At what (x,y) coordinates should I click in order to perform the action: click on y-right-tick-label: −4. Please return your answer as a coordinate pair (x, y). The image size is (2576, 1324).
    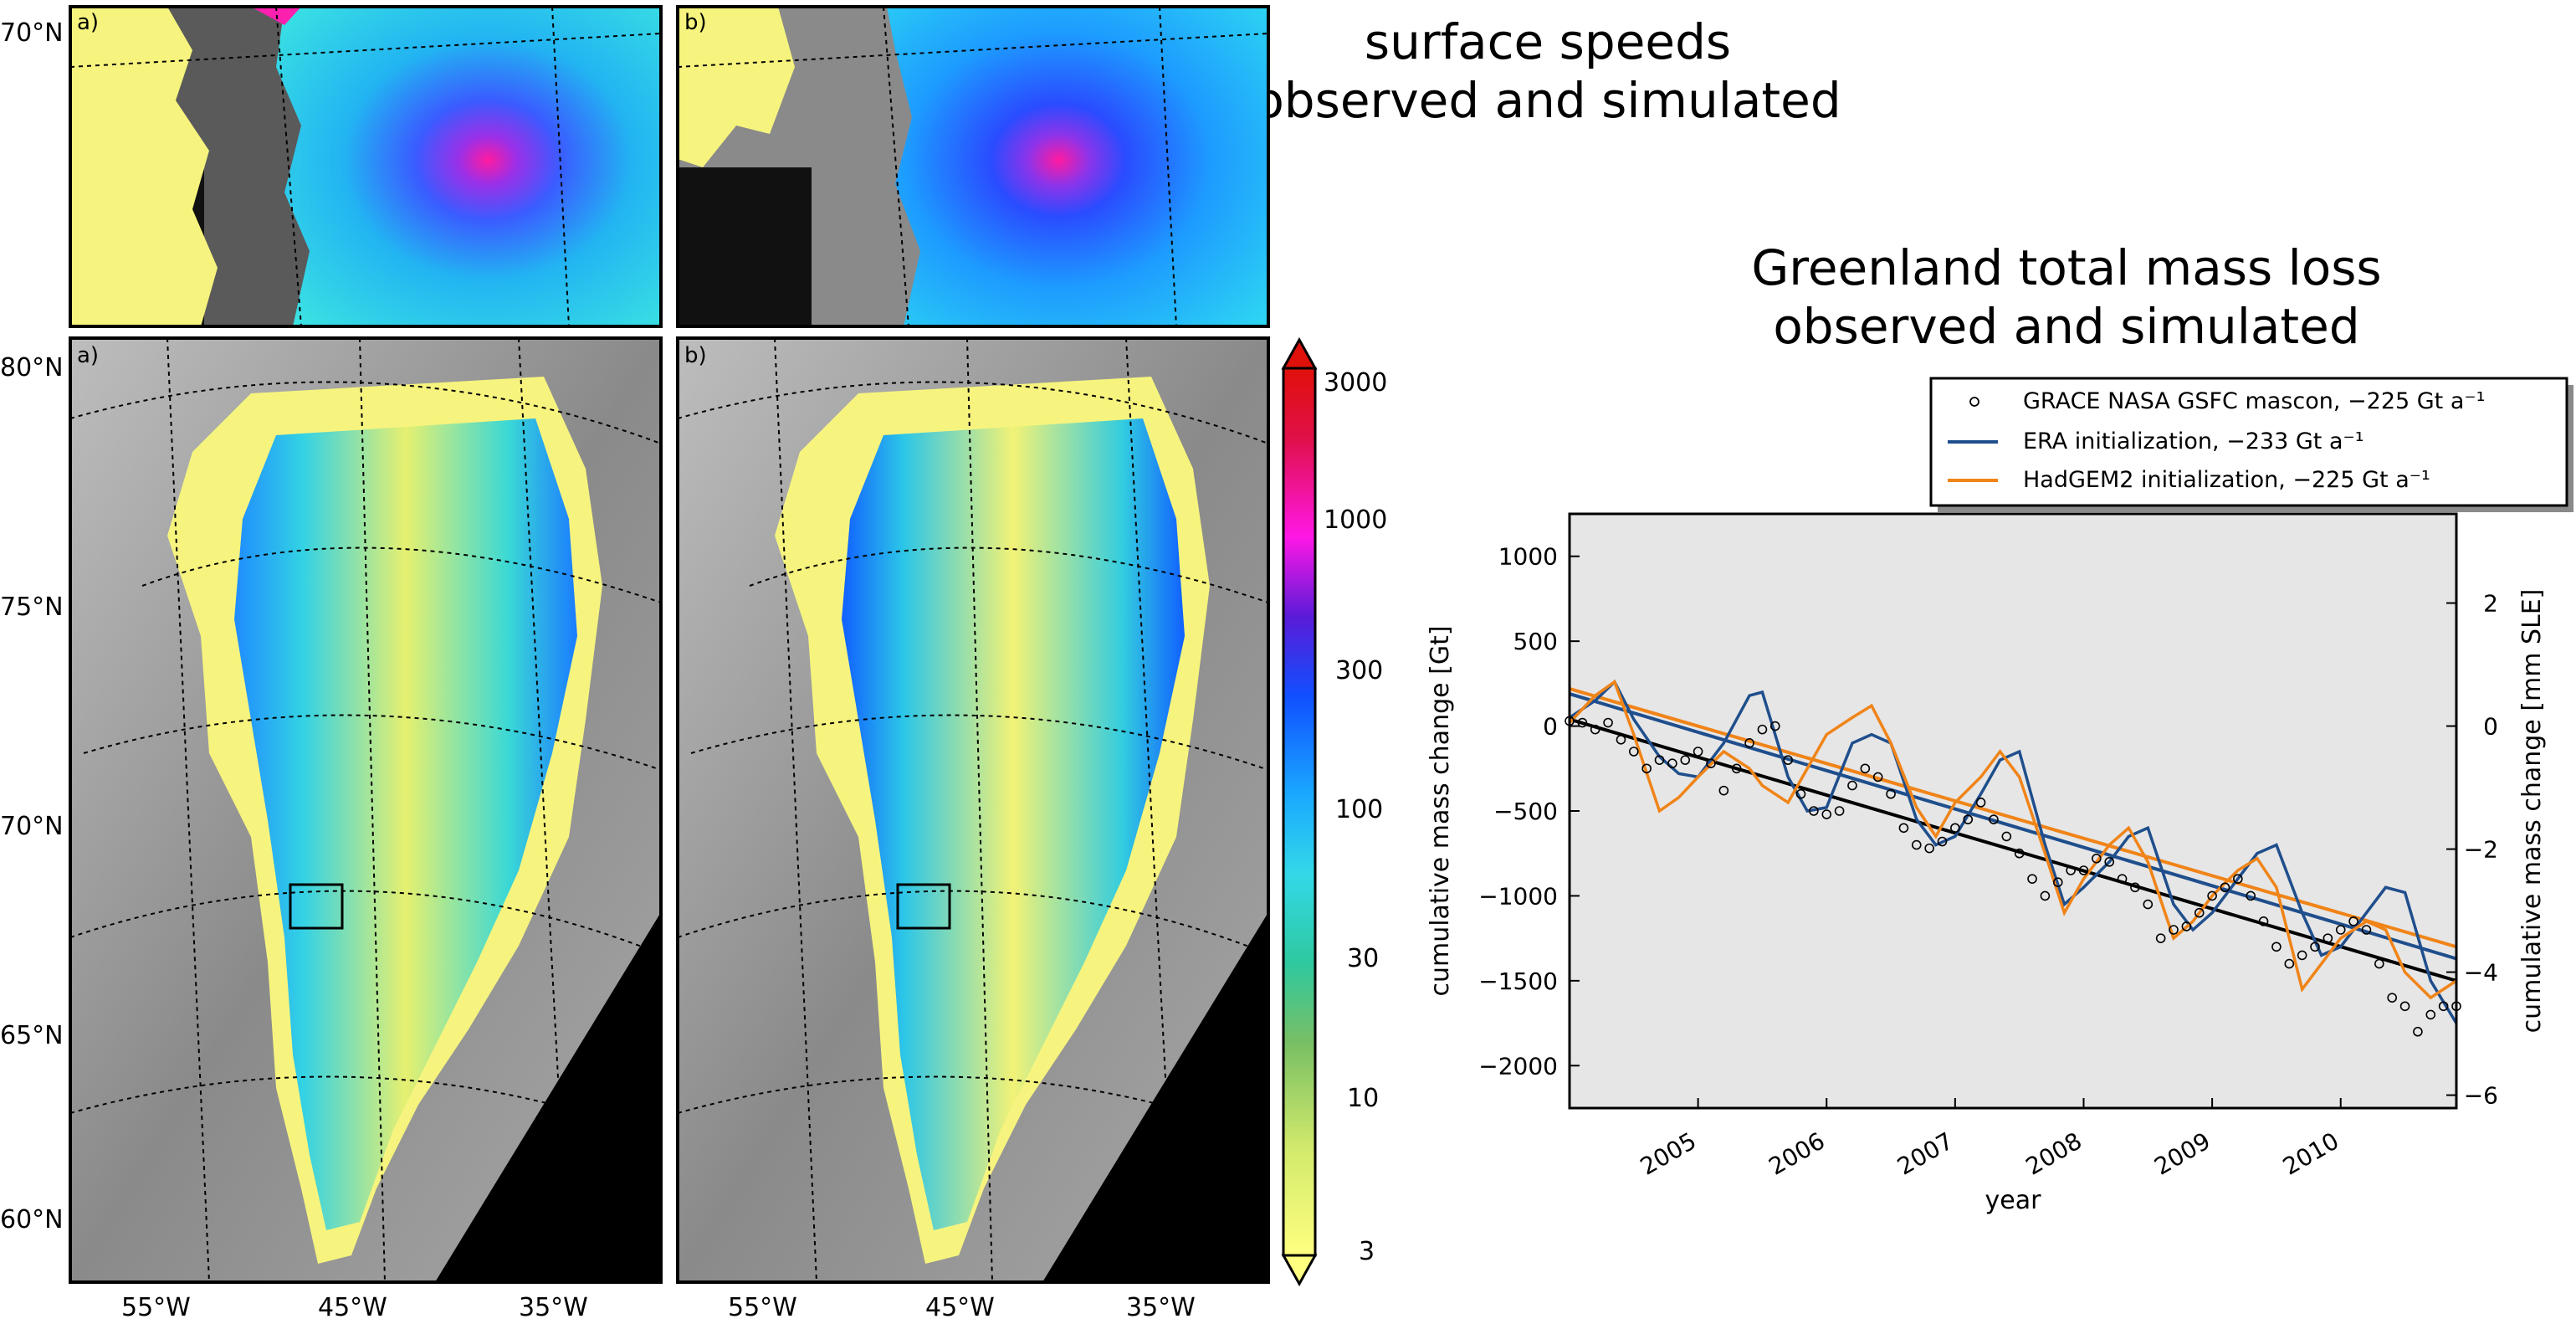
    Looking at the image, I should click on (2481, 973).